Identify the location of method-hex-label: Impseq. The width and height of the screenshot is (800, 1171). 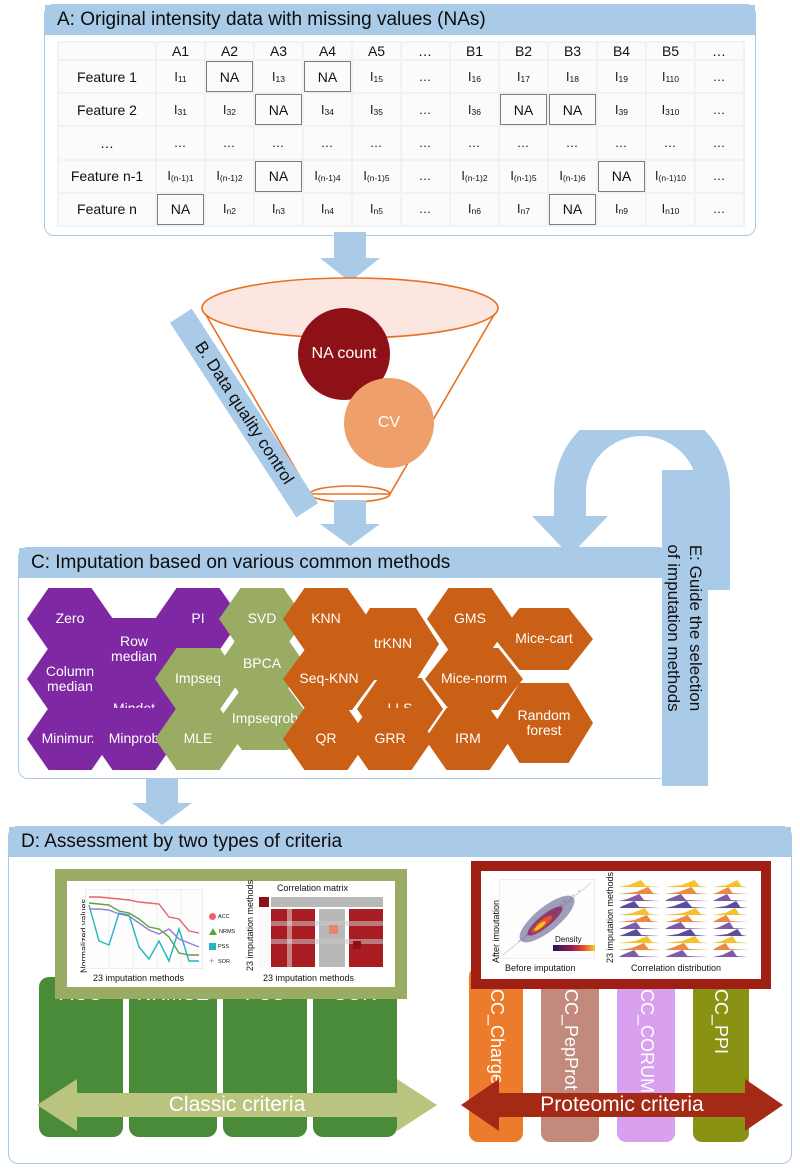
(198, 678).